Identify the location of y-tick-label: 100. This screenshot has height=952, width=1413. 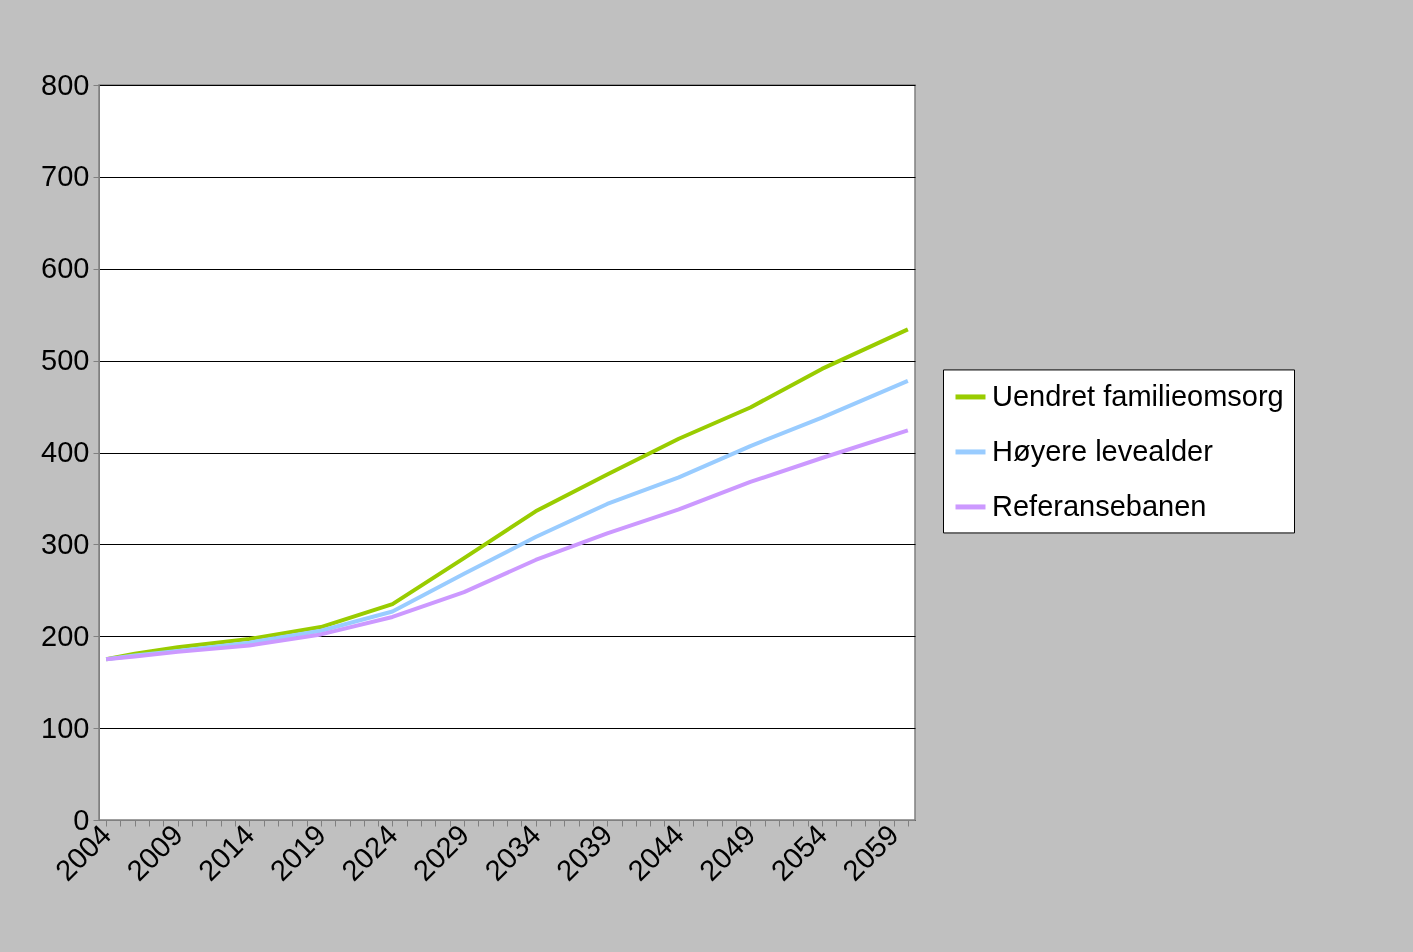
(65, 727).